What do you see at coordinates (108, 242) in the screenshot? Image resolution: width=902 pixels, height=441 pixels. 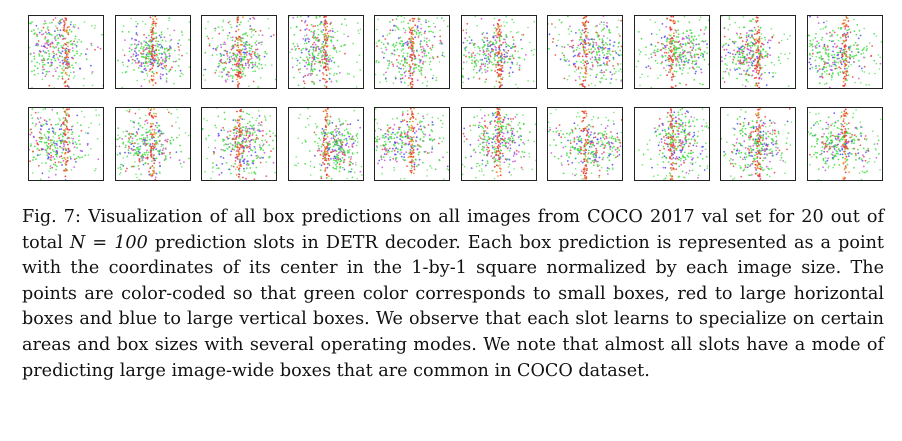 I see `caption-math: N = 100` at bounding box center [108, 242].